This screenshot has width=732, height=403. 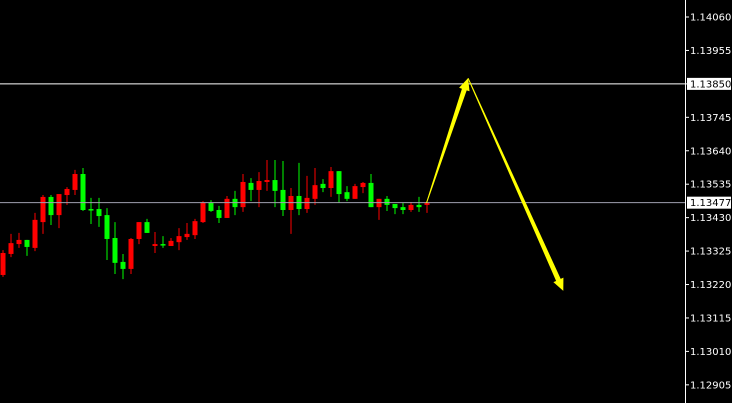 What do you see at coordinates (710, 285) in the screenshot?
I see `axis-tick-label: 1.13220` at bounding box center [710, 285].